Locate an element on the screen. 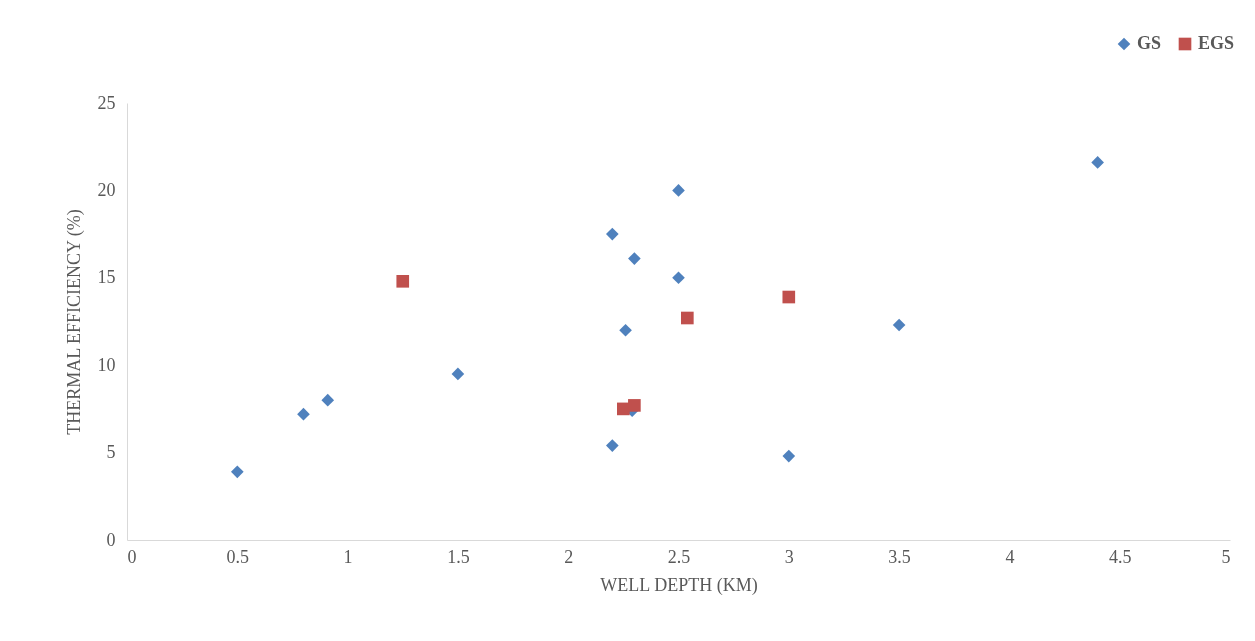  y-tick-label: 10 is located at coordinates (106, 364).